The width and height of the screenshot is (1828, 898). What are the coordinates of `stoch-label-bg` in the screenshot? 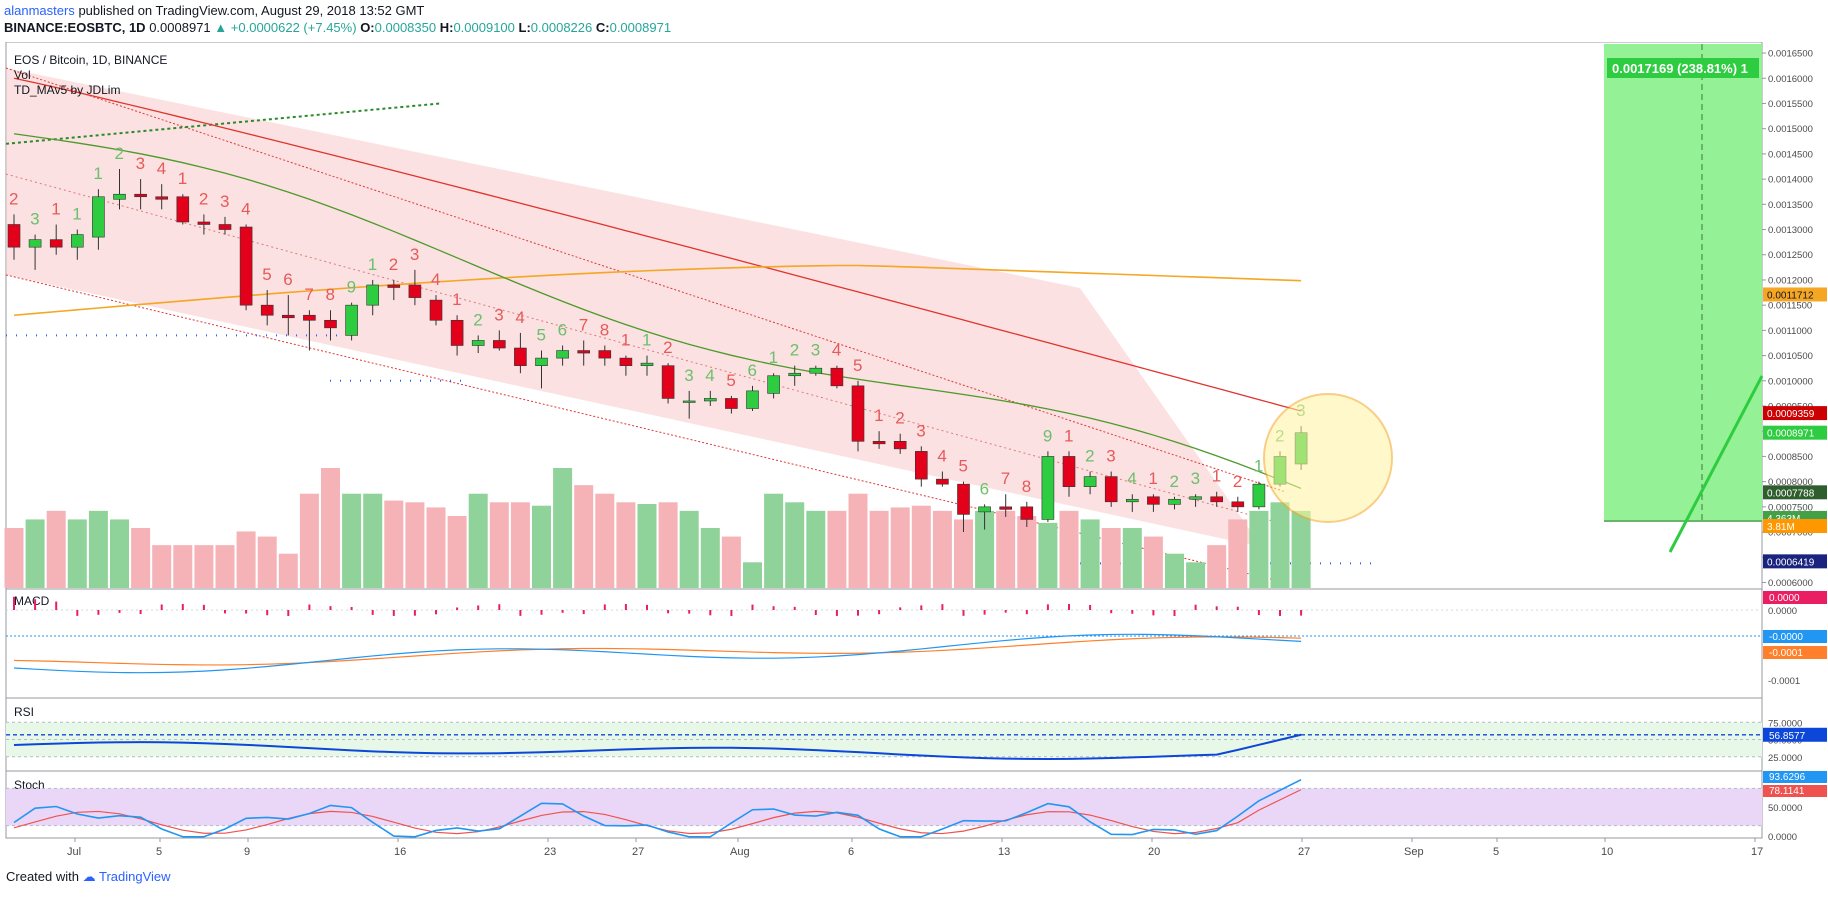 It's located at (1795, 791).